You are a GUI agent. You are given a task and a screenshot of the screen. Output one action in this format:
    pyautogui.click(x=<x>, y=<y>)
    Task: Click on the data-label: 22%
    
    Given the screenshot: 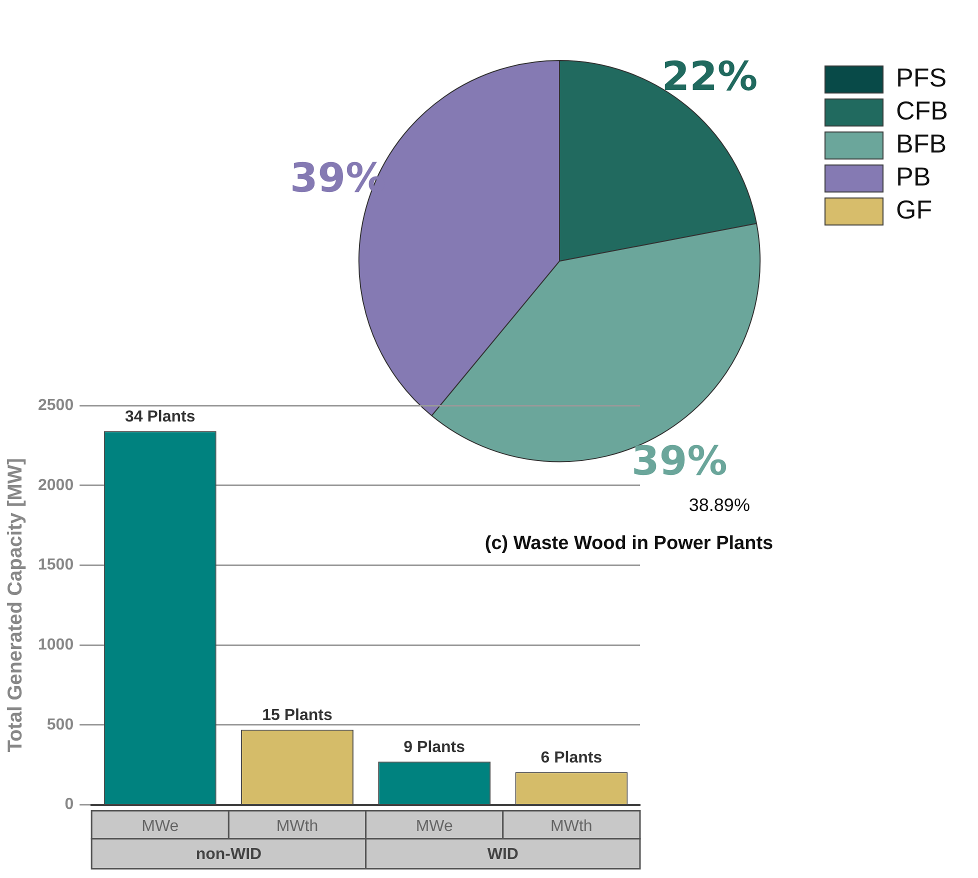 What is the action you would take?
    pyautogui.click(x=710, y=77)
    